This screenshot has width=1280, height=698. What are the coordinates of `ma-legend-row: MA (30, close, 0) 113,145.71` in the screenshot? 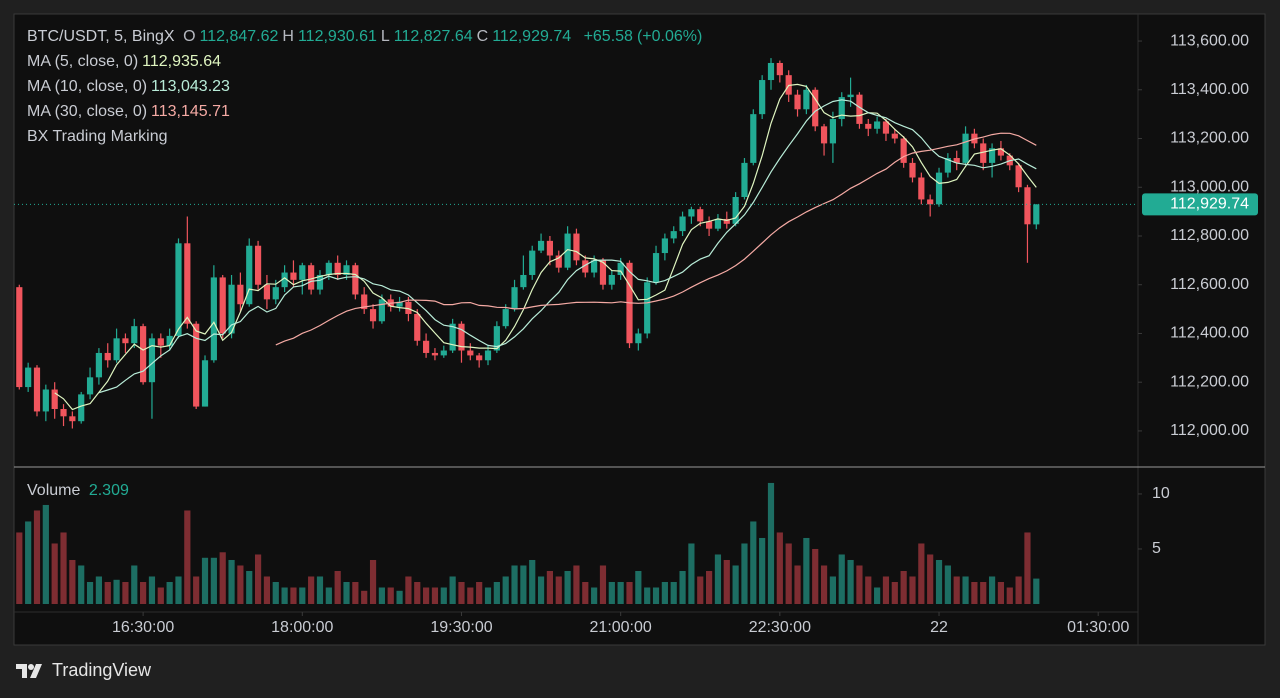 It's located at (130, 112).